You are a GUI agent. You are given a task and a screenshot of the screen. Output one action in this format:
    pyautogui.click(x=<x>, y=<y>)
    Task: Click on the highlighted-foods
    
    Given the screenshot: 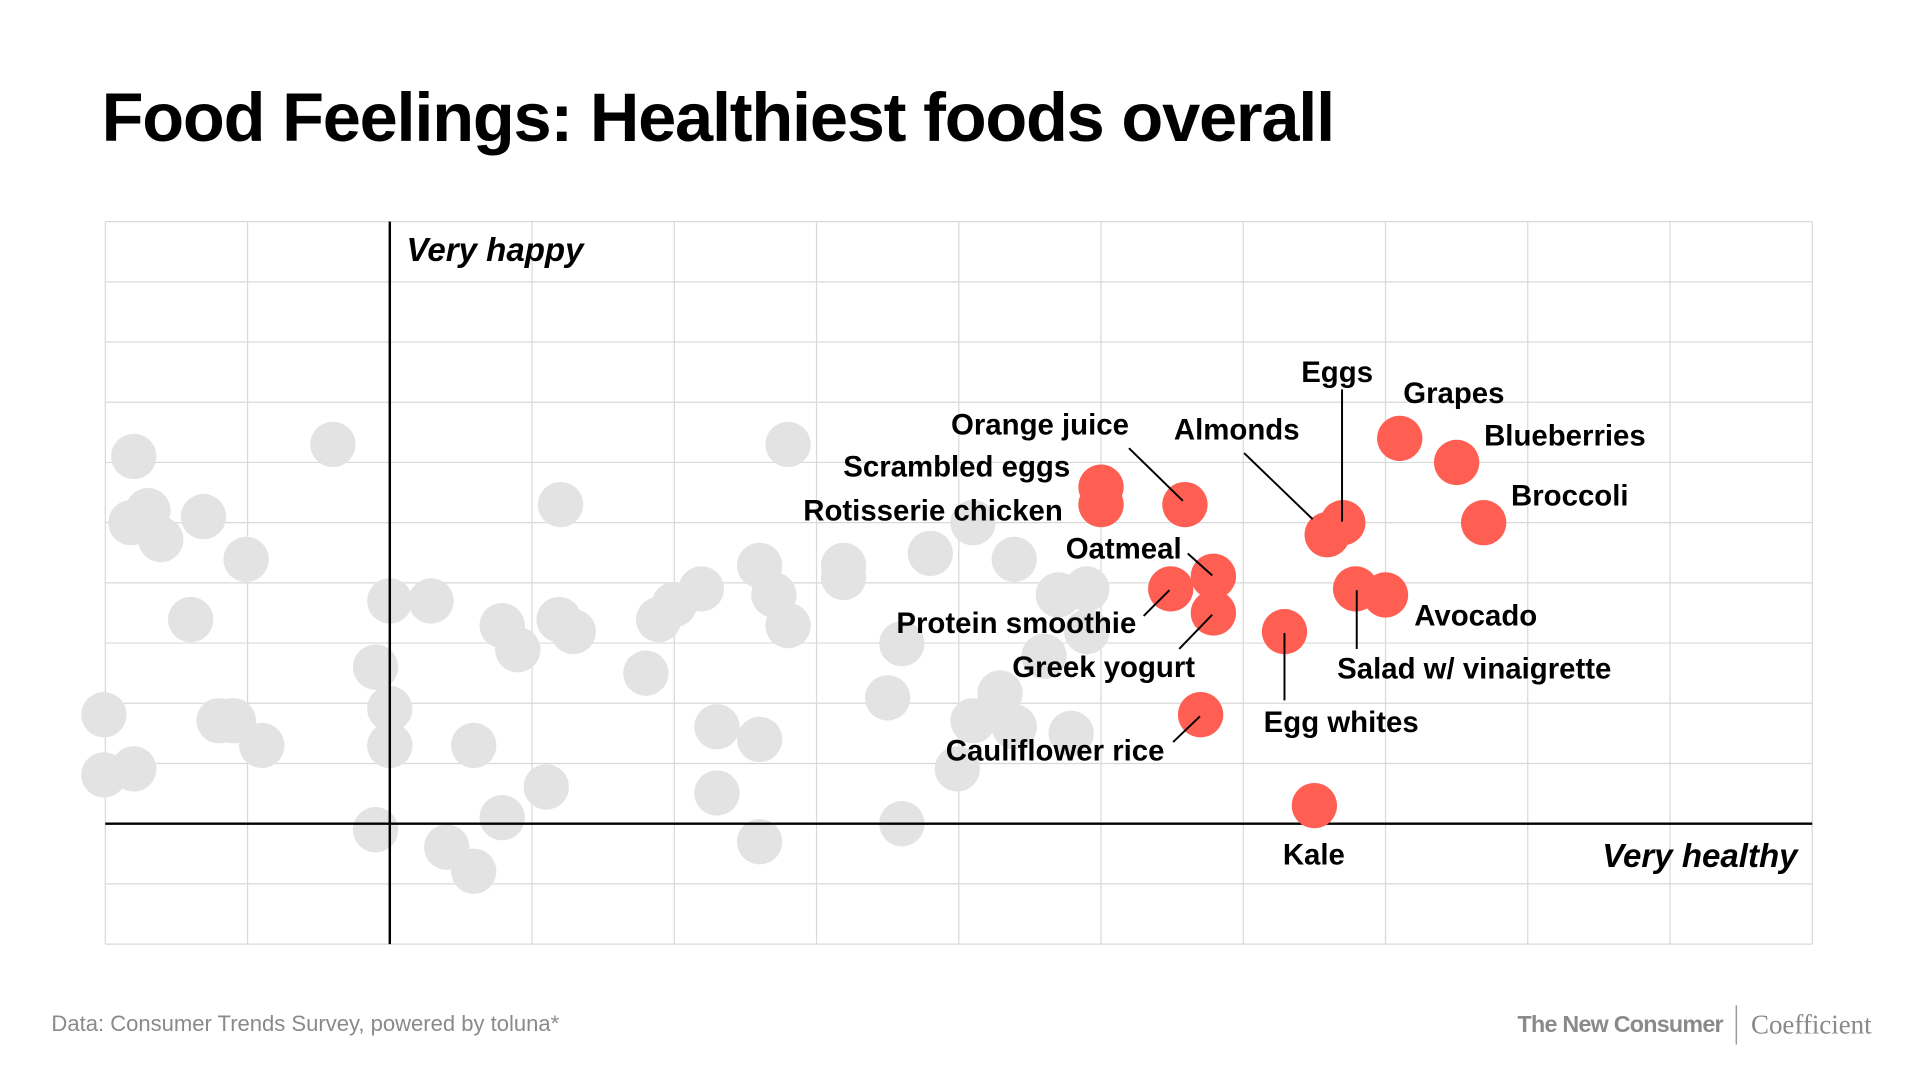 What is the action you would take?
    pyautogui.click(x=1292, y=622)
    